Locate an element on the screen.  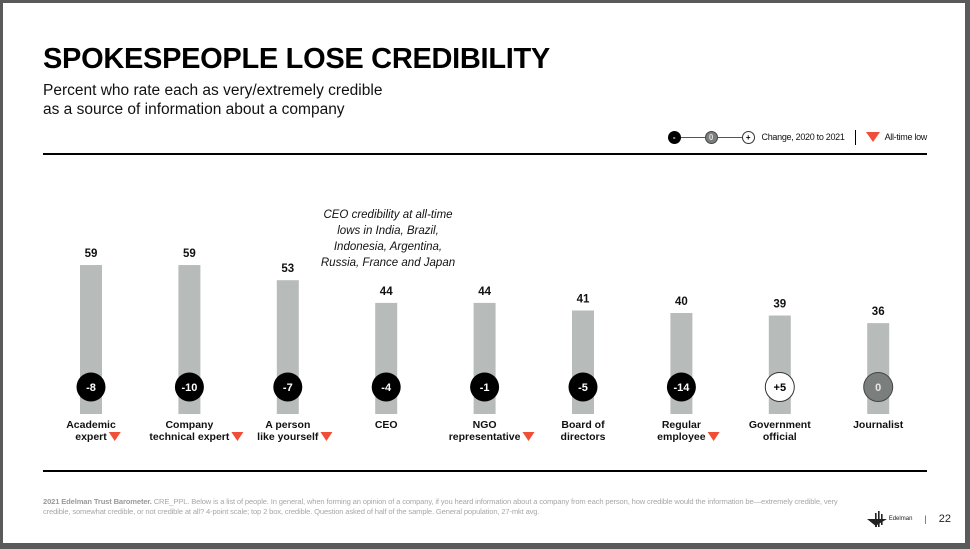
category-label: official is located at coordinates (780, 437).